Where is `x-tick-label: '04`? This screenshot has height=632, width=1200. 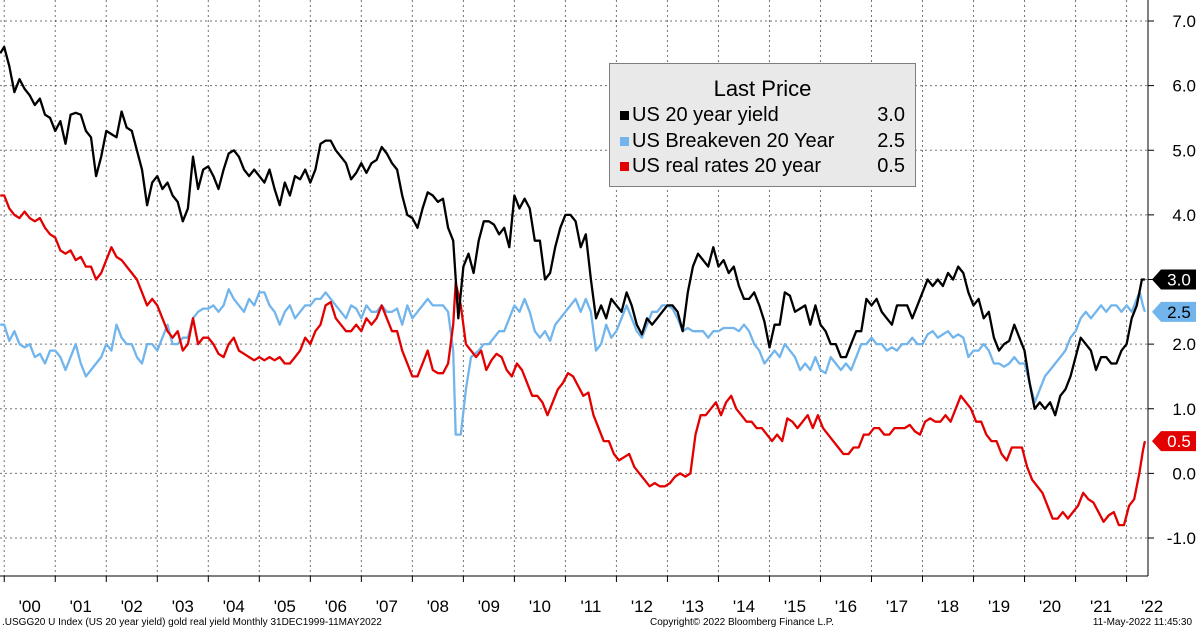 x-tick-label: '04 is located at coordinates (234, 606).